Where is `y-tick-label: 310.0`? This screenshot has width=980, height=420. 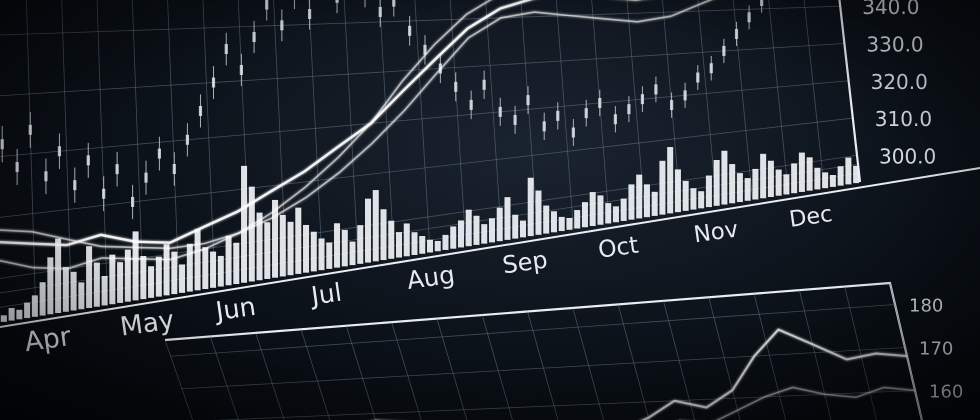
y-tick-label: 310.0 is located at coordinates (903, 119).